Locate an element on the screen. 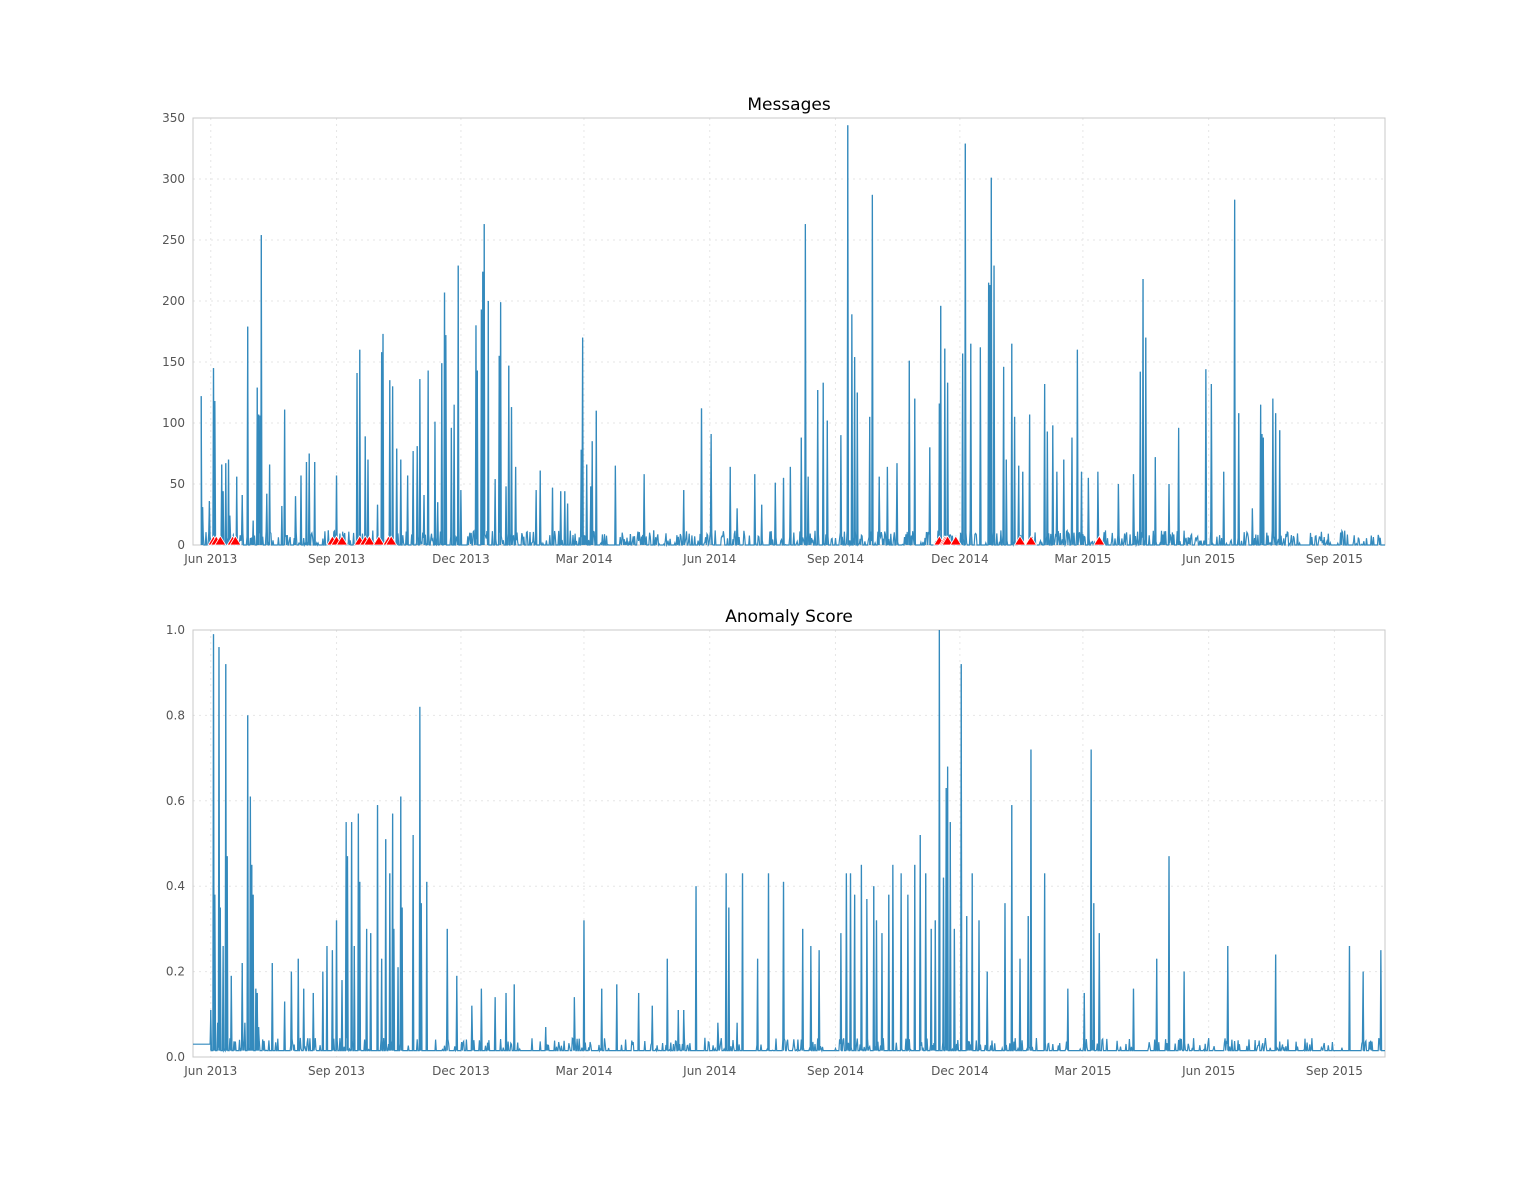 The image size is (1538, 1179). y-tick-label: 250 is located at coordinates (173, 240).